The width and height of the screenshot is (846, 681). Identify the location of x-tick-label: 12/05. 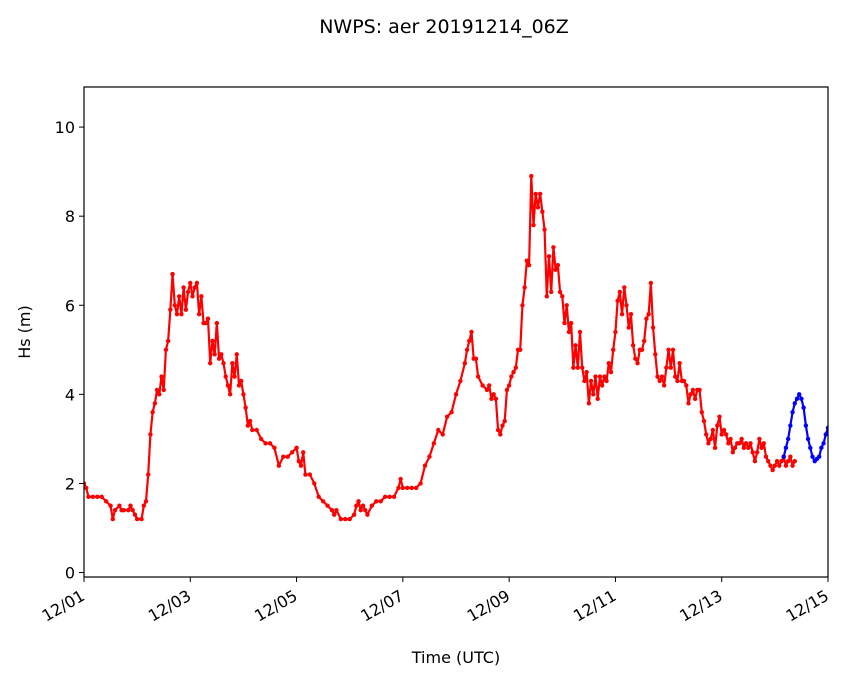
(275, 606).